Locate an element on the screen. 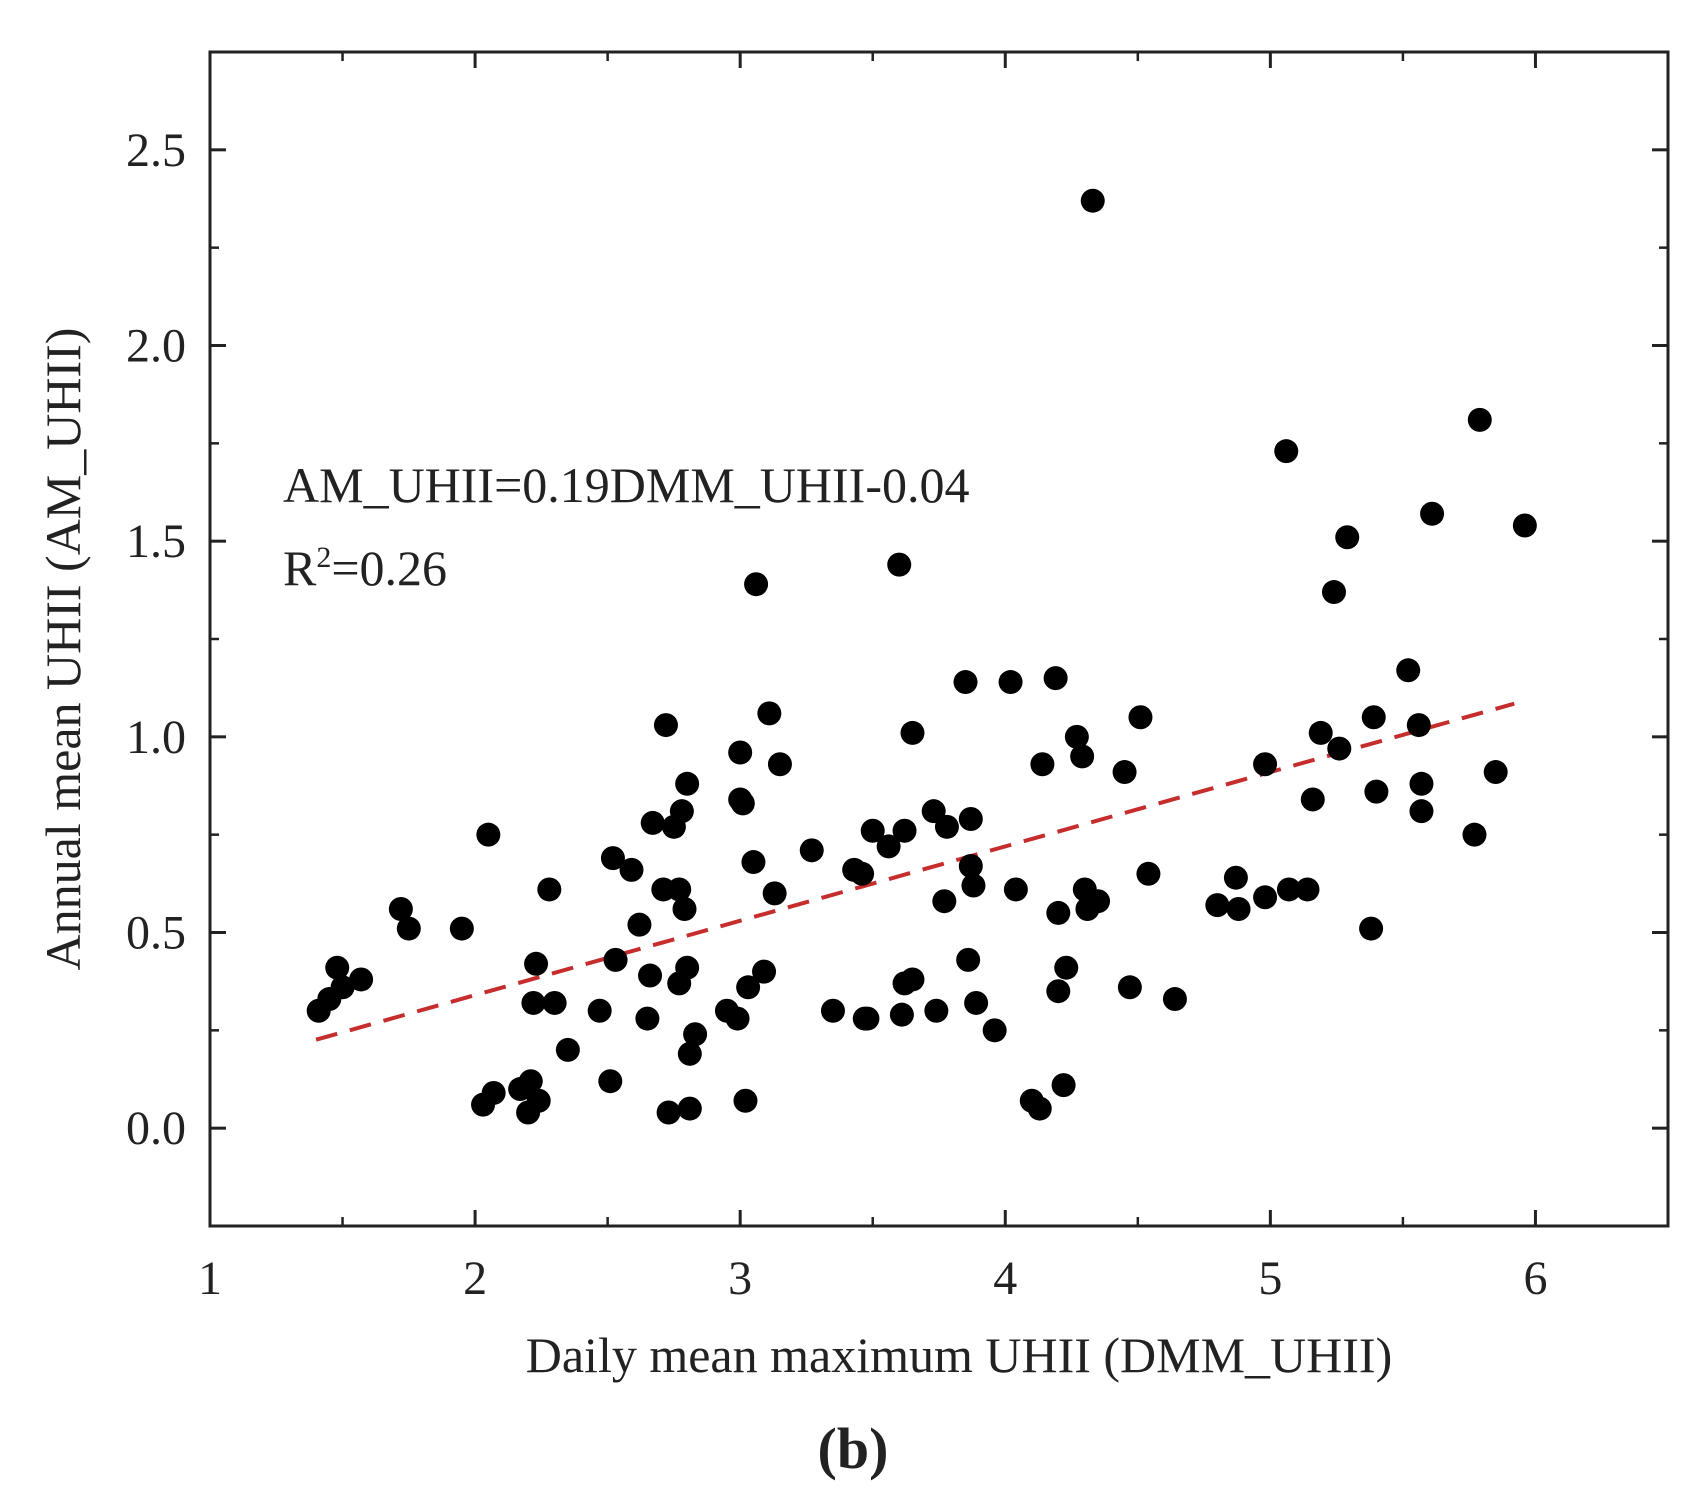 The height and width of the screenshot is (1506, 1707). y-tick-label: 0.0 is located at coordinates (156, 1128).